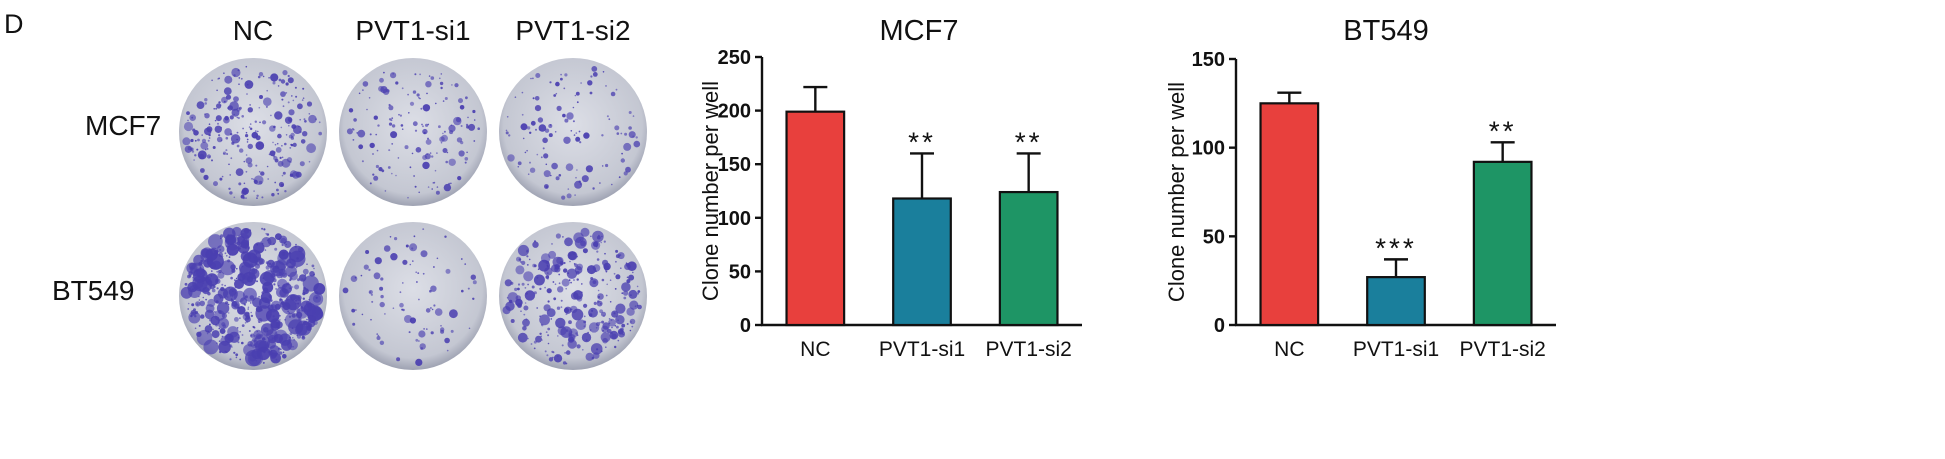 Image resolution: width=1945 pixels, height=459 pixels. What do you see at coordinates (412, 30) in the screenshot?
I see `colony-column-label: PVT1-si1` at bounding box center [412, 30].